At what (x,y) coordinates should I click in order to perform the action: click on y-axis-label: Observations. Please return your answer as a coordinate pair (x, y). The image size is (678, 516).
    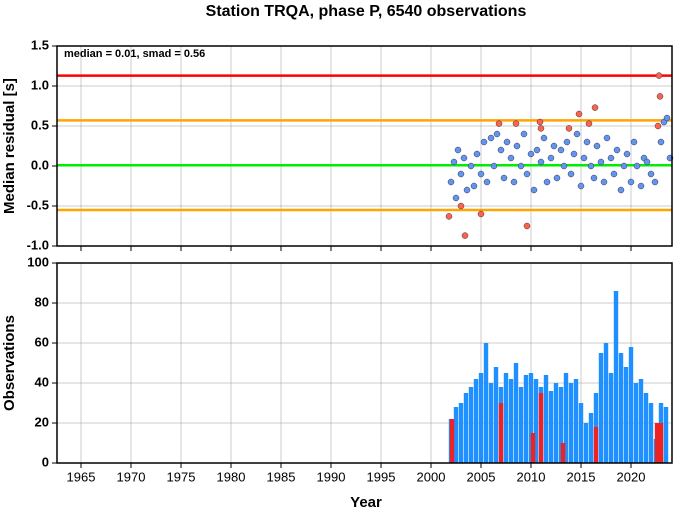
    Looking at the image, I should click on (9, 363).